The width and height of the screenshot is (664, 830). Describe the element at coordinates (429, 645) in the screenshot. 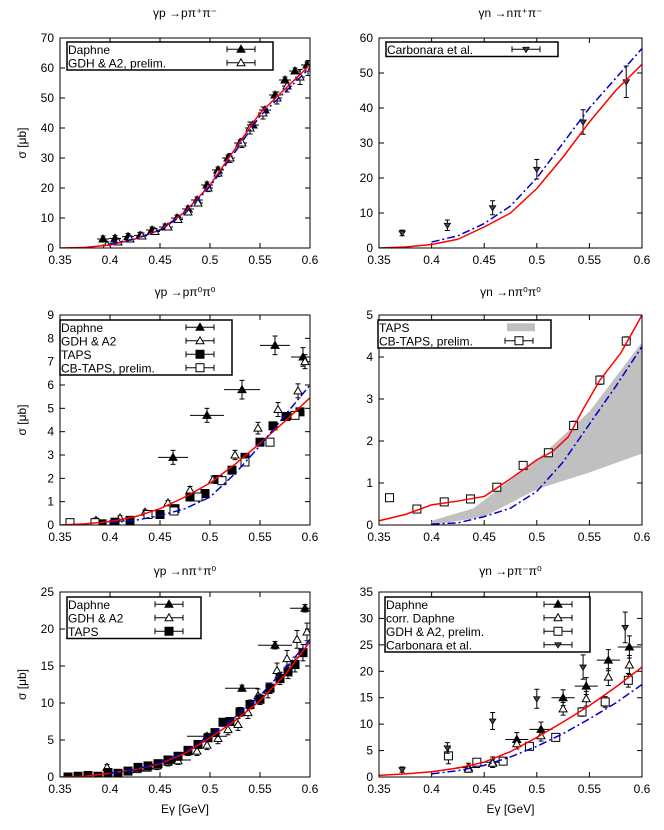

I see `legend-label: Carbonara et al.` at that location.